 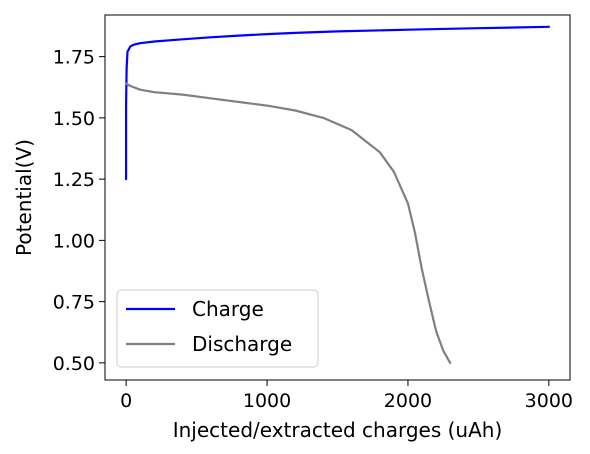 I want to click on x-axis-label: Injected/extracted charges (uAh), so click(x=338, y=430).